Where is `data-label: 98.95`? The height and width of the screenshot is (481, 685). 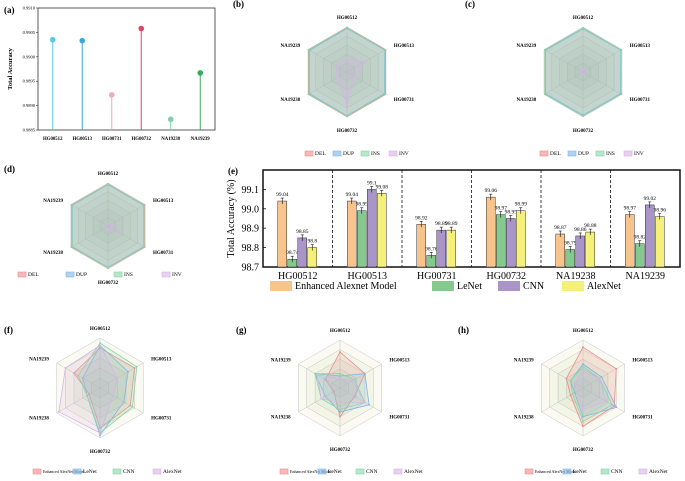 data-label: 98.95 is located at coordinates (511, 213).